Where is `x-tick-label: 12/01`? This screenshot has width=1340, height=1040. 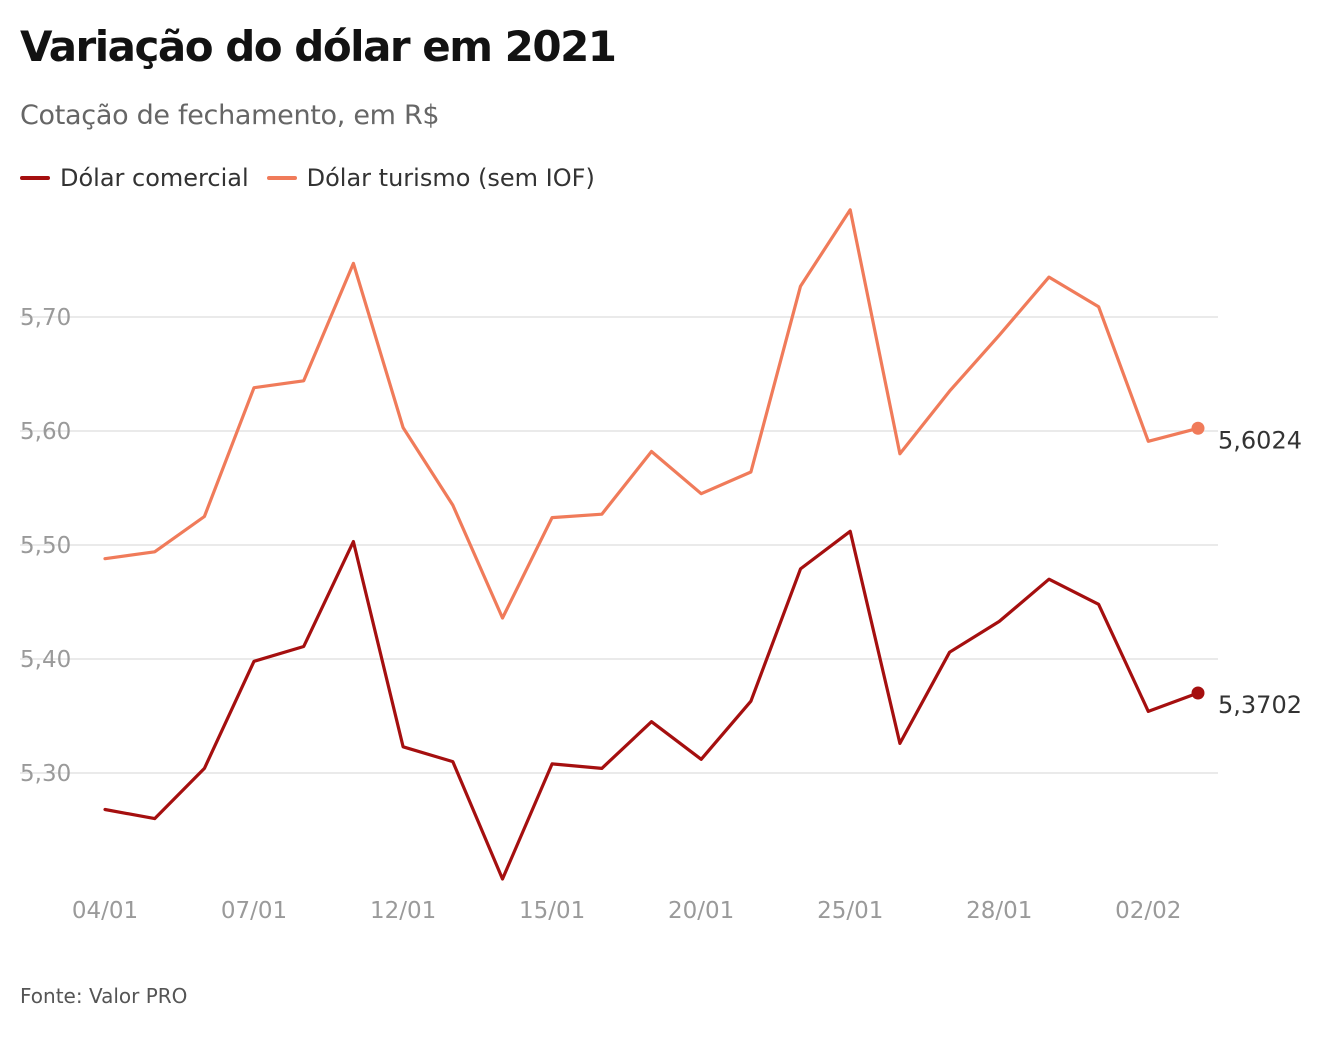
x-tick-label: 12/01 is located at coordinates (403, 911).